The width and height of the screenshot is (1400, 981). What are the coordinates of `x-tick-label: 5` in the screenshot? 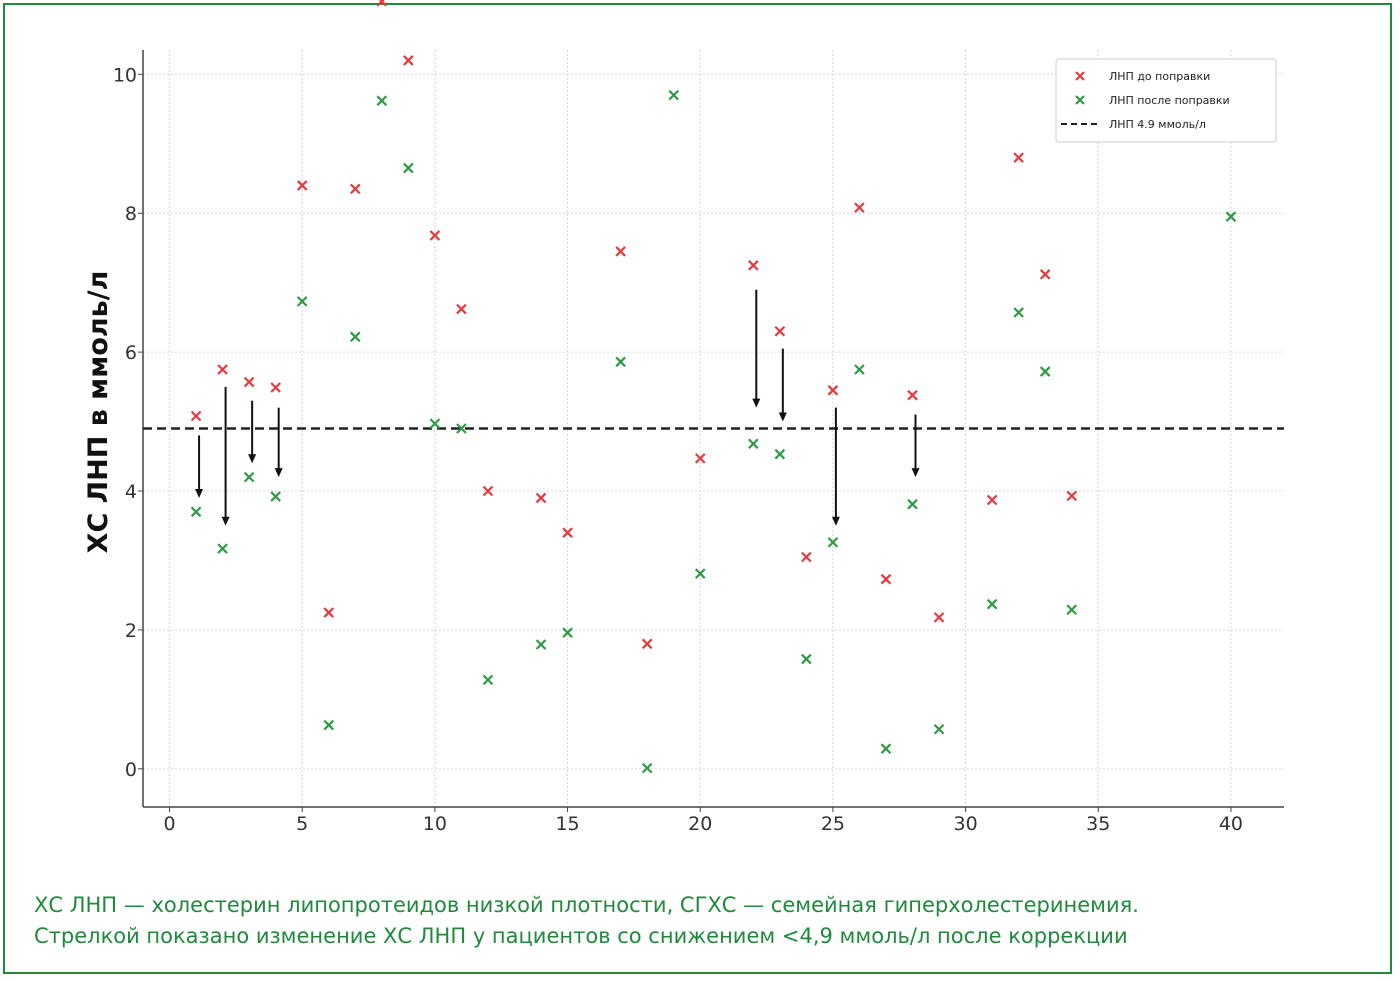 It's located at (302, 824).